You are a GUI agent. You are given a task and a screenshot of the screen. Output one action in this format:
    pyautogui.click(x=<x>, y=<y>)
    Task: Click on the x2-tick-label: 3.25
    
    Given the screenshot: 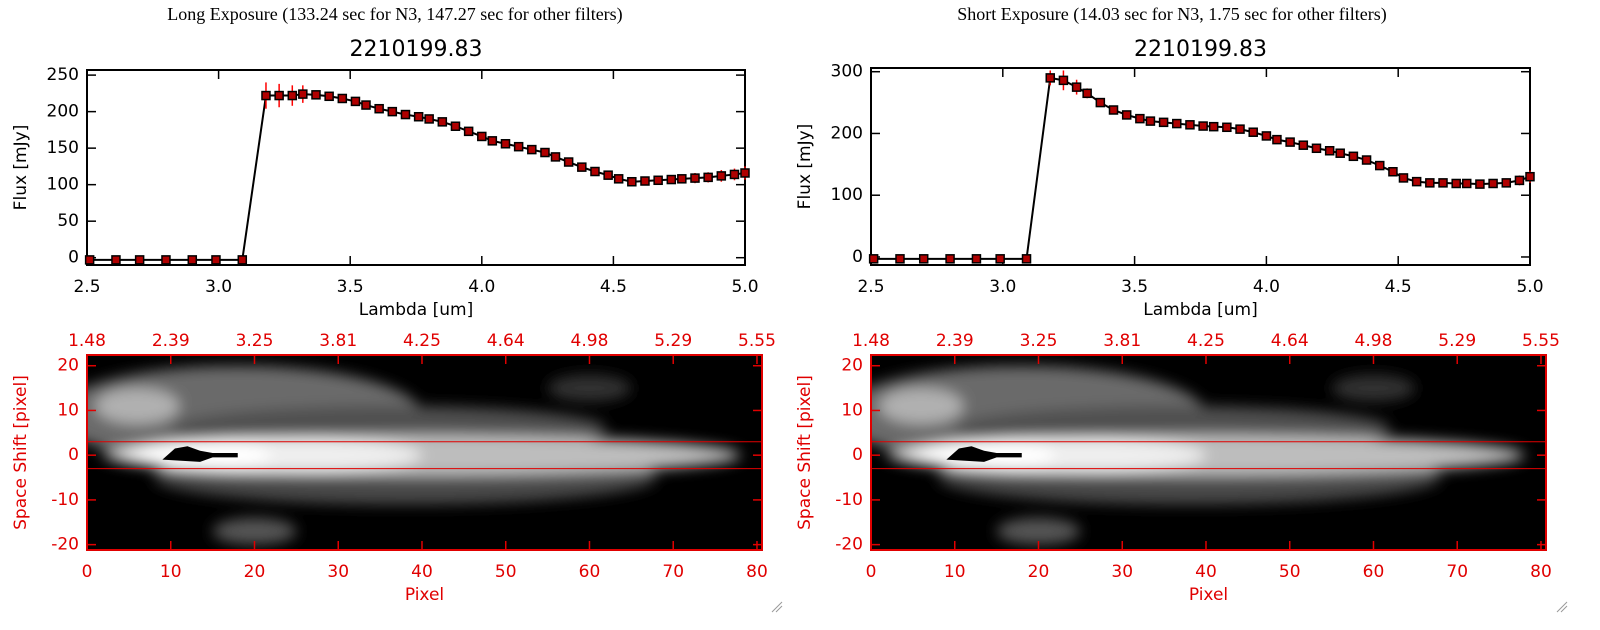 What is the action you would take?
    pyautogui.click(x=255, y=341)
    